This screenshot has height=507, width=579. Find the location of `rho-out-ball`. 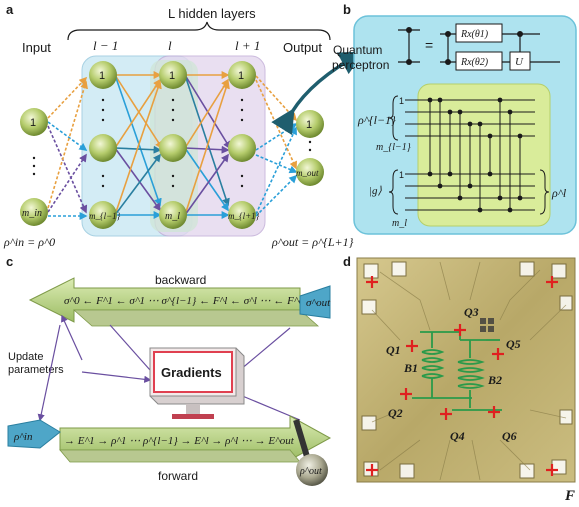

rho-out-ball is located at coordinates (312, 470).